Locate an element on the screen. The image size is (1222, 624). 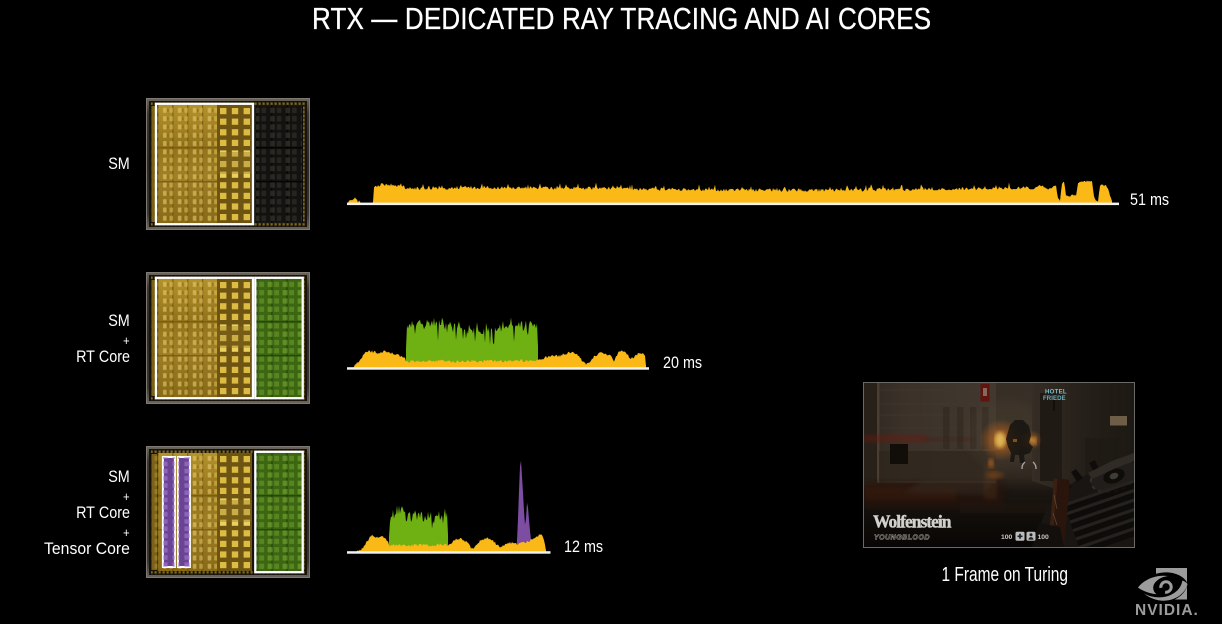
svg-text: YOUNGBLOOD is located at coordinates (902, 538).